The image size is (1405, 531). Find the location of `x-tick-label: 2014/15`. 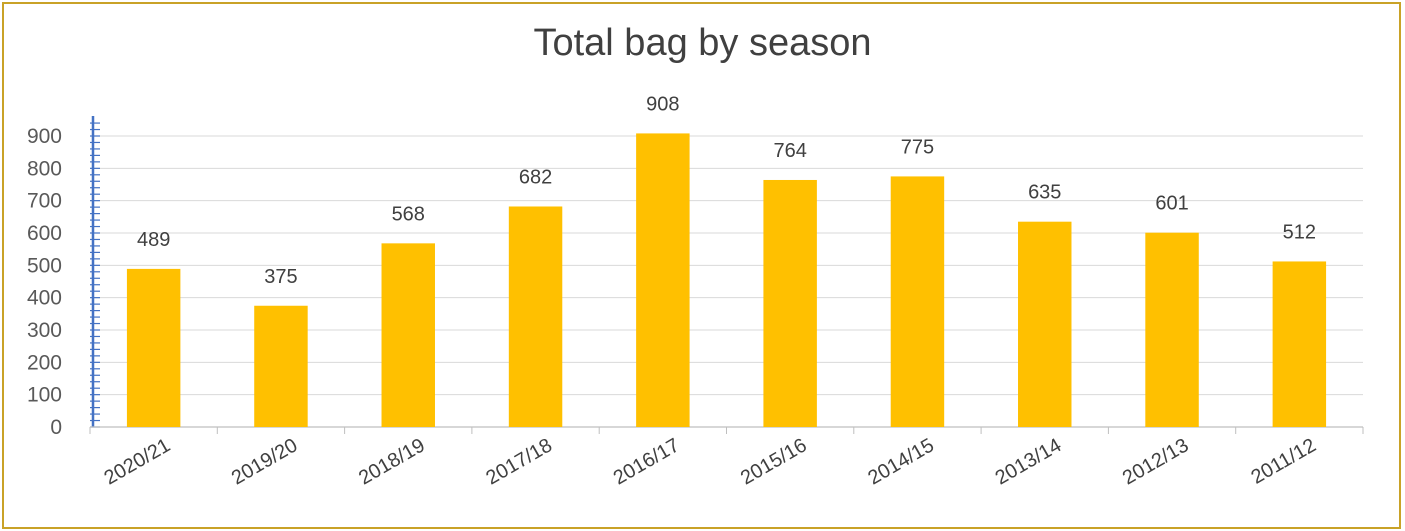

x-tick-label: 2014/15 is located at coordinates (901, 461).